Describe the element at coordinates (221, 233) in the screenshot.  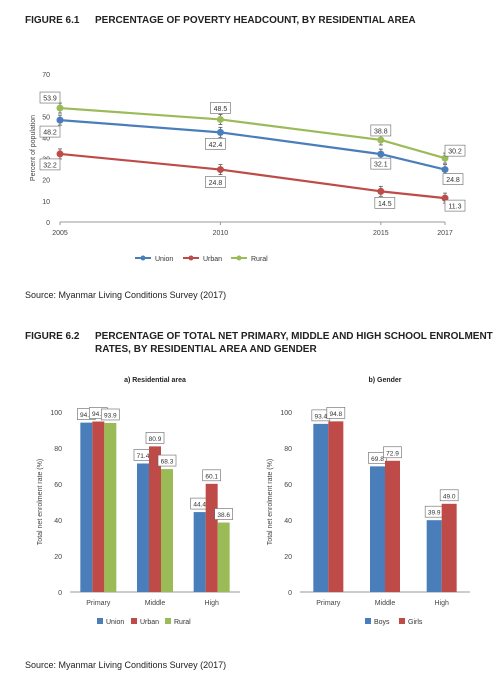
I see `x-tick-label: 2010` at that location.